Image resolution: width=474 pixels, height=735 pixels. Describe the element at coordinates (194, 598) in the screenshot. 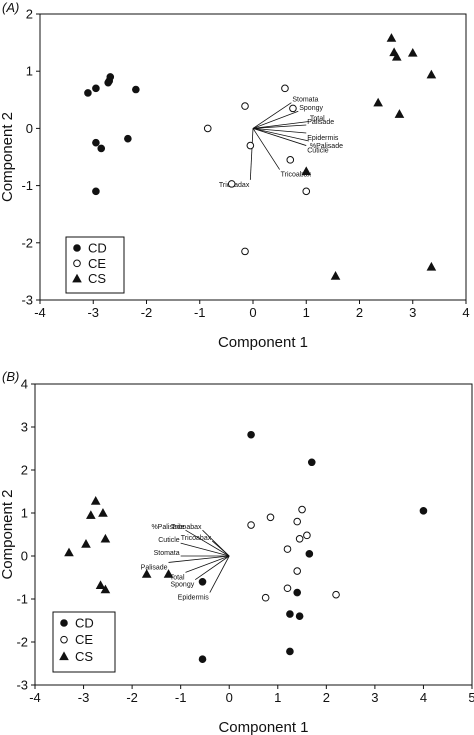

I see `loading-label: Epidermis` at that location.